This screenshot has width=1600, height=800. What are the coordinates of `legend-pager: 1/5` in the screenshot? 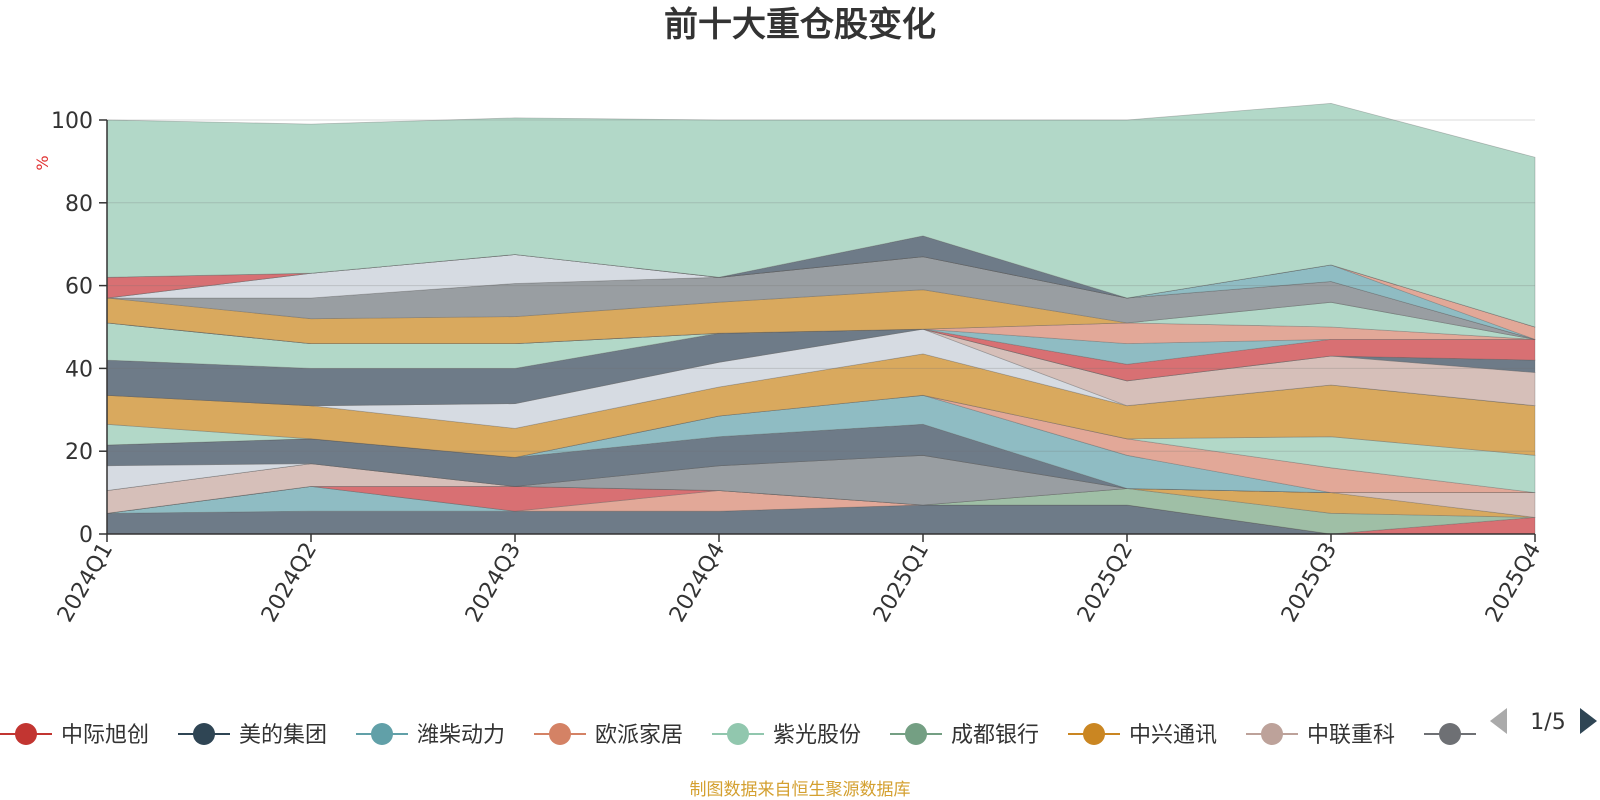 It's located at (1543, 721).